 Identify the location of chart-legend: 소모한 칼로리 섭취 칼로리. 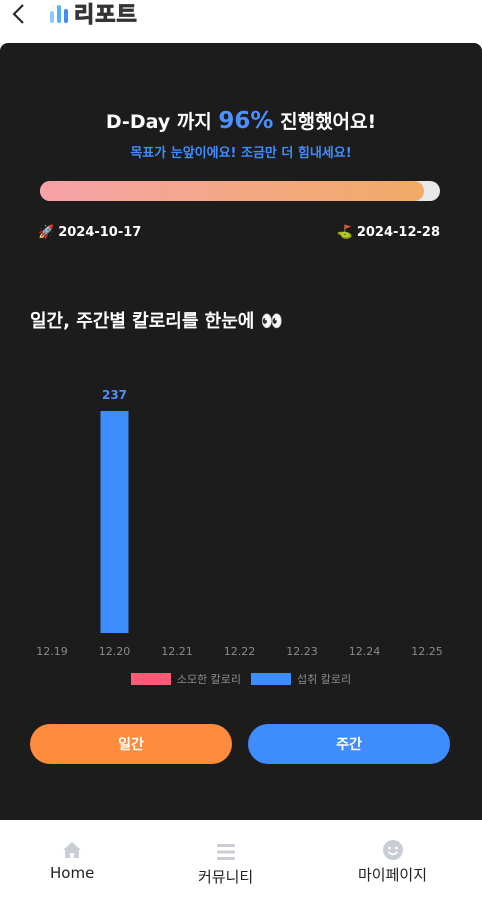
(241, 679).